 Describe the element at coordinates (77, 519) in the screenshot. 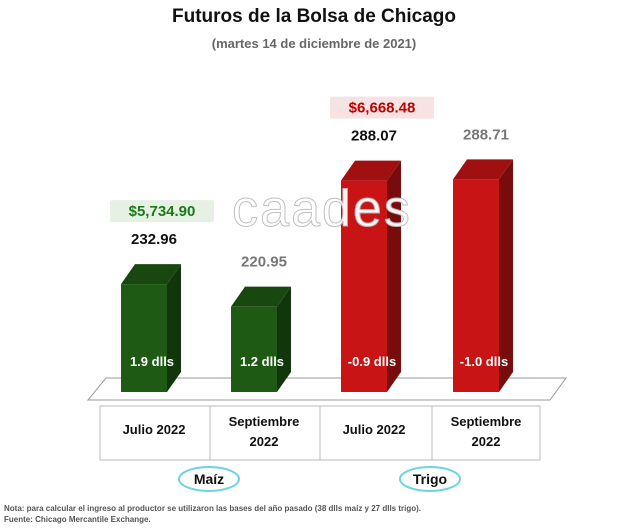

I see `footnote-source: Fuente: Chicago Mercantile Exchange.` at that location.